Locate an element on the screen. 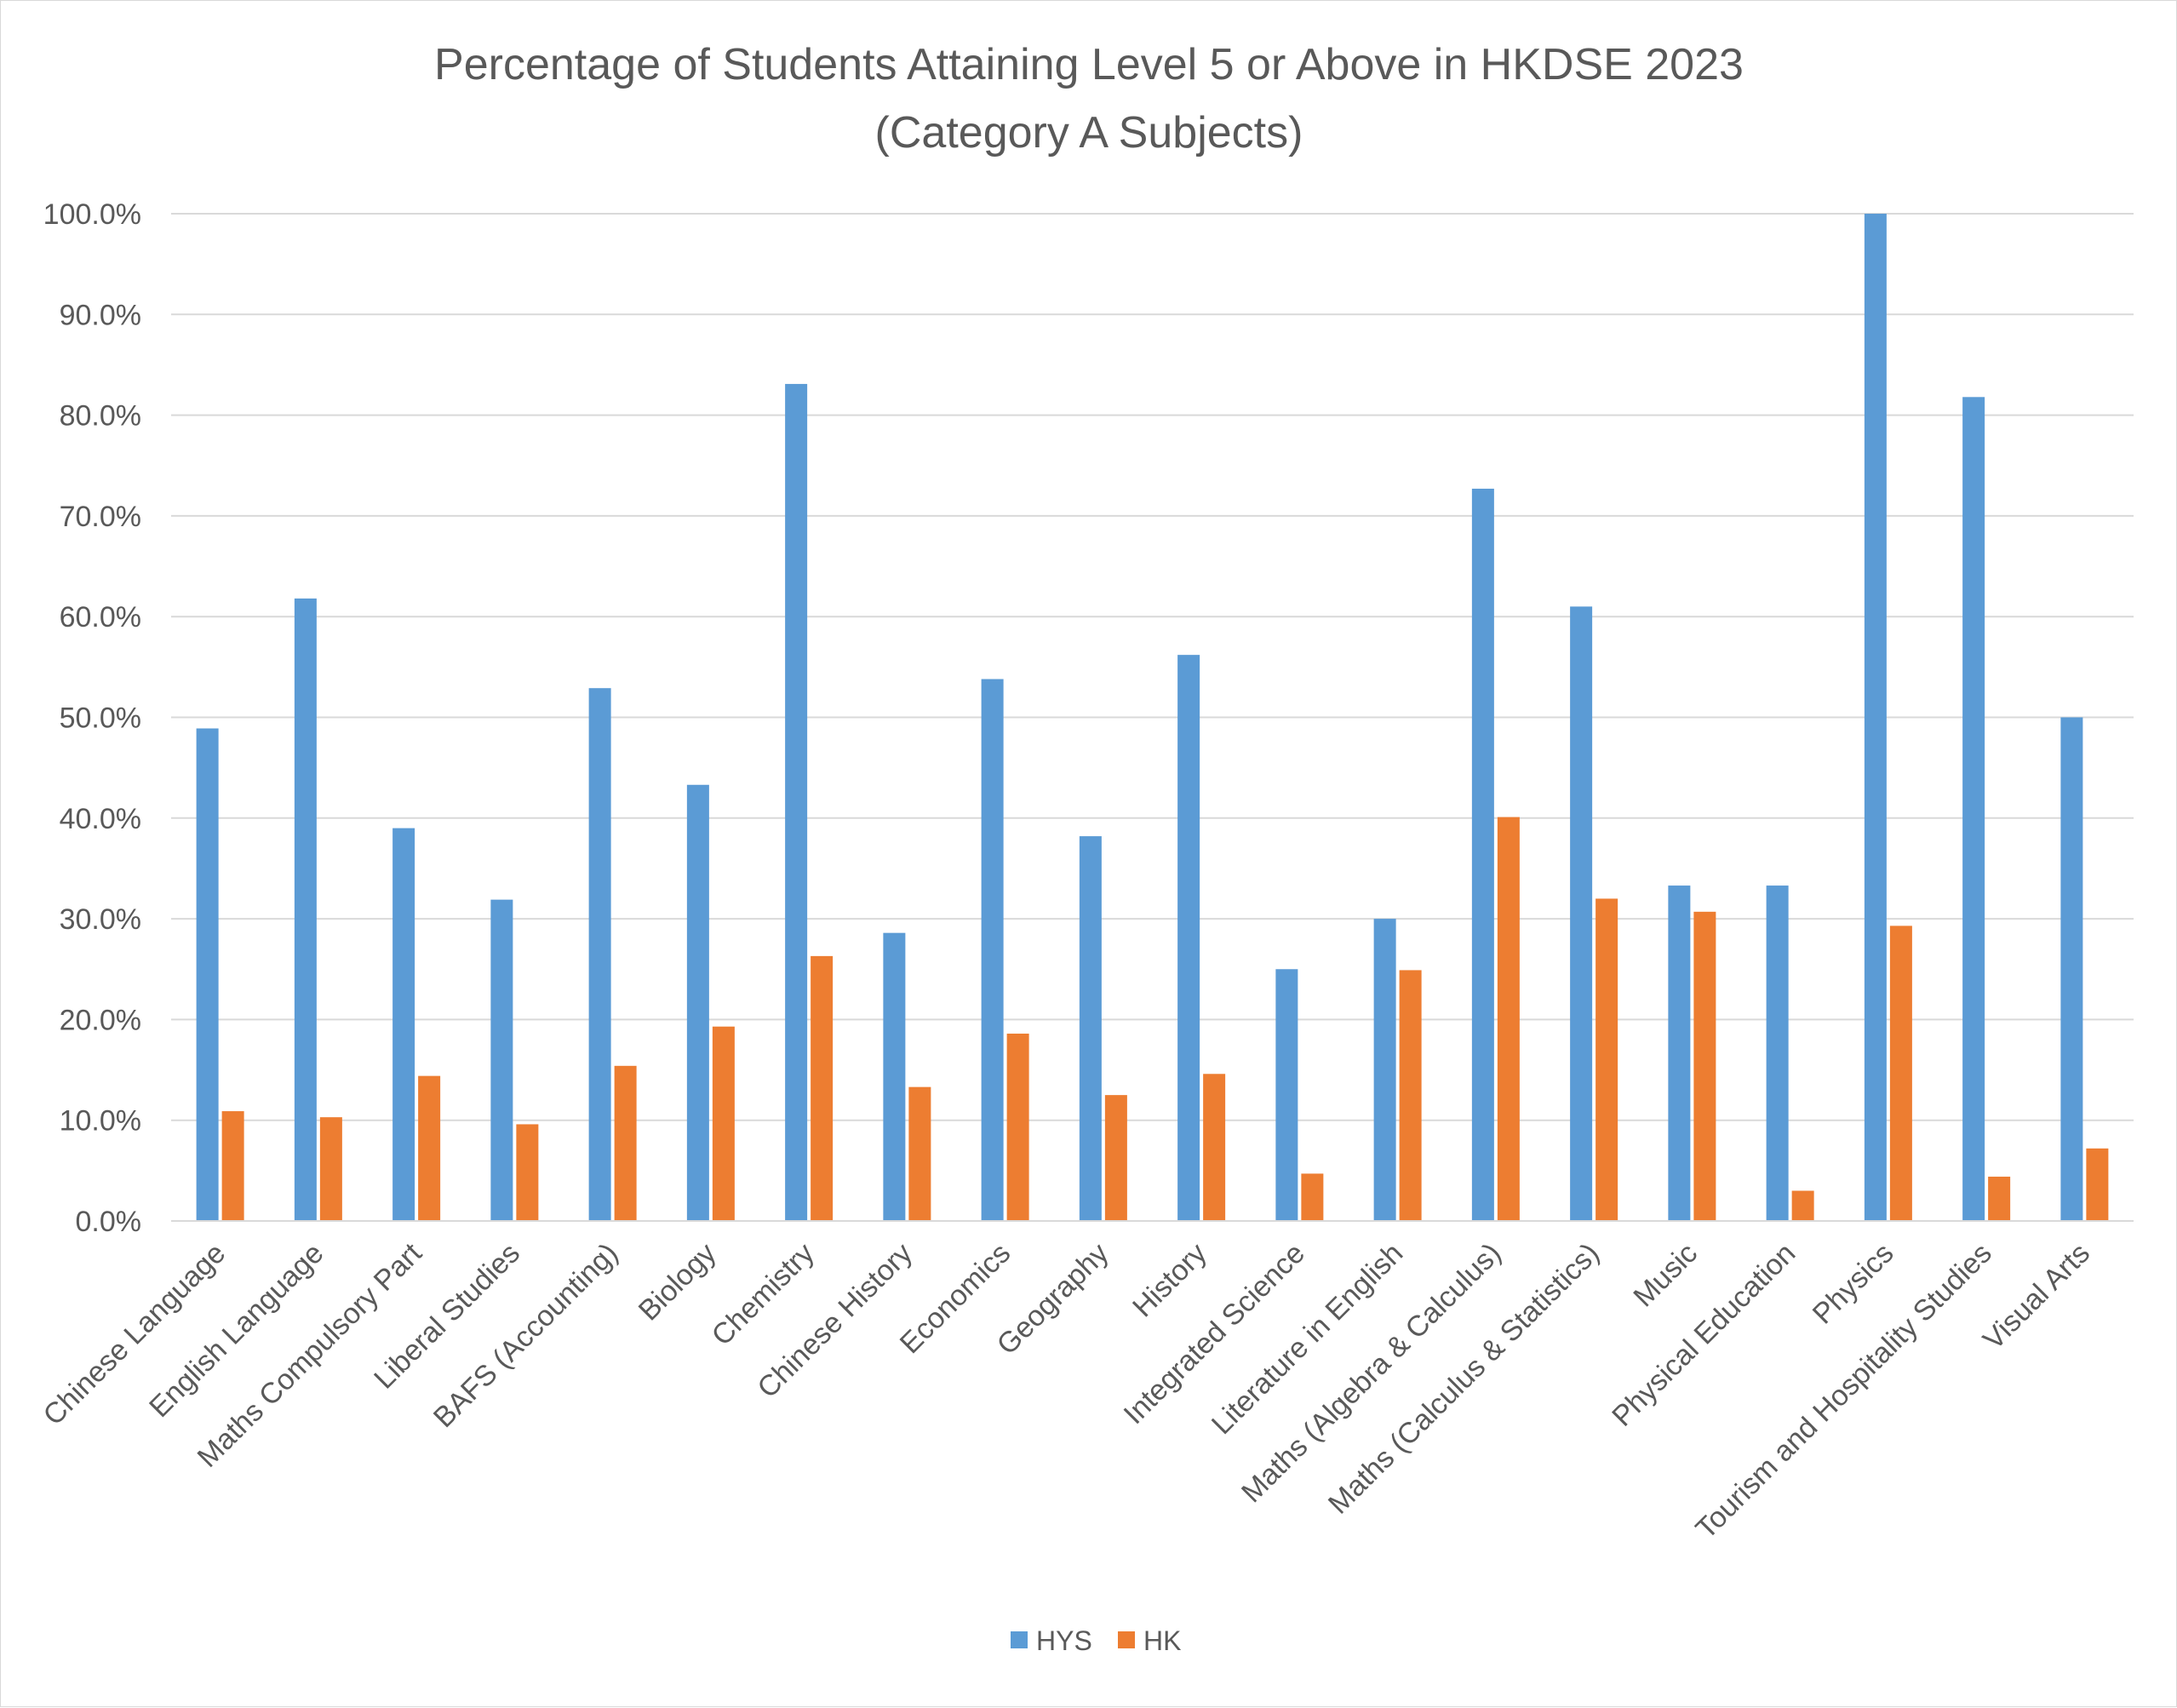  x-category-label: Physical Education is located at coordinates (1704, 1335).